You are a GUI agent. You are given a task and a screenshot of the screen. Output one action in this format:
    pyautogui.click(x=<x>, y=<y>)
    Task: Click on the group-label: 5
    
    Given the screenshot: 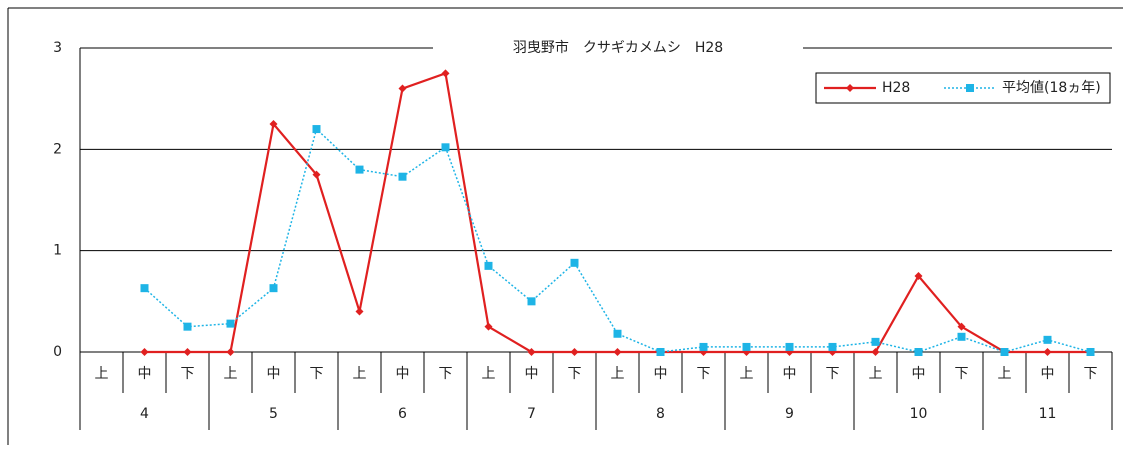 What is the action you would take?
    pyautogui.click(x=273, y=414)
    